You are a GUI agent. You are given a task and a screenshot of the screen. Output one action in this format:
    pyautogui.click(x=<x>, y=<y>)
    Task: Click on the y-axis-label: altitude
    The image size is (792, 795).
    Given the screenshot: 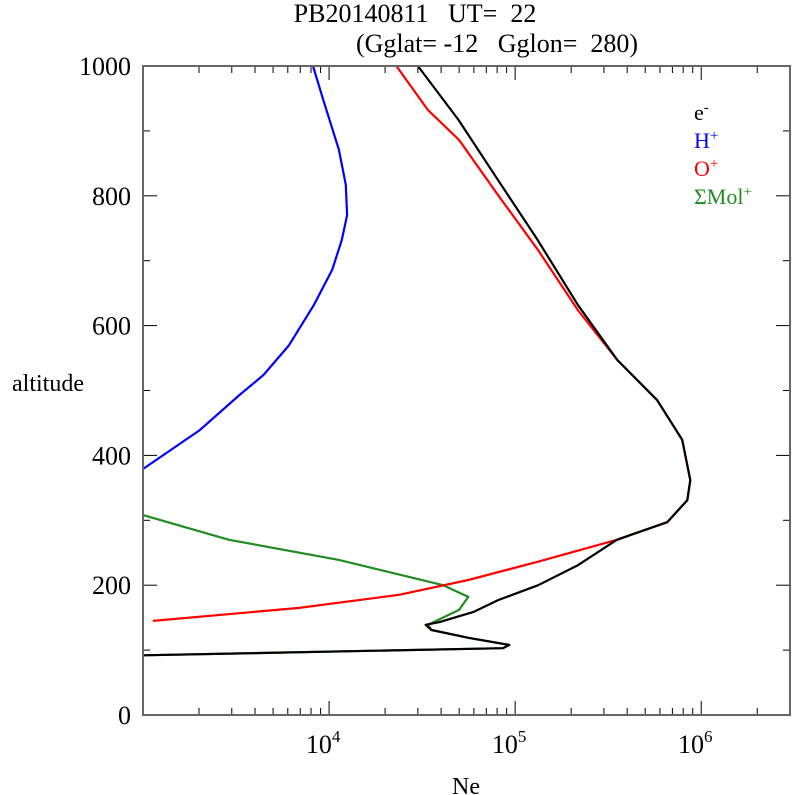 What is the action you would take?
    pyautogui.click(x=48, y=384)
    